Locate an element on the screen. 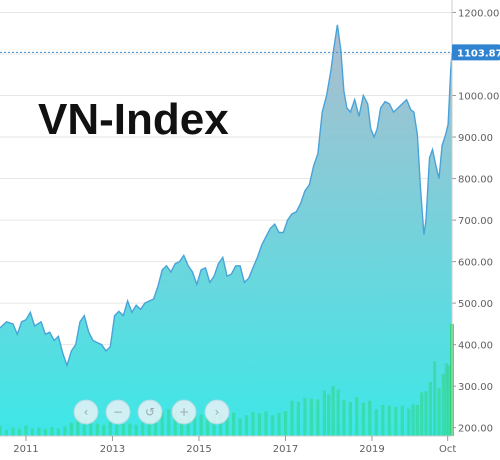  reset-icon: ↺ is located at coordinates (150, 412).